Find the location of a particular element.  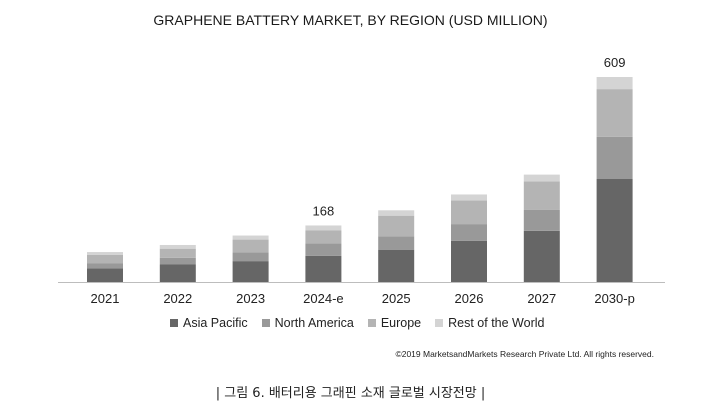

x-tick-label: 2021 is located at coordinates (105, 298).